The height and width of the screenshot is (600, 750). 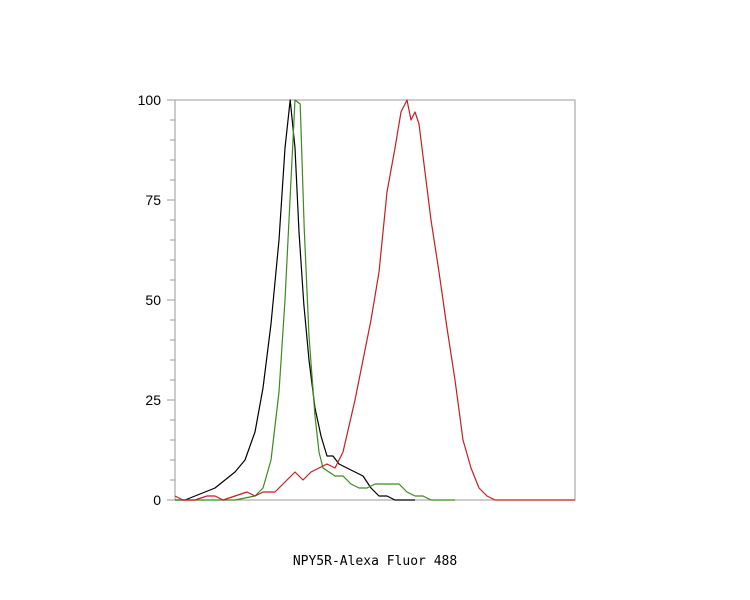 What do you see at coordinates (375, 561) in the screenshot?
I see `x-axis-title: NPY5R-Alexa Fluor 488` at bounding box center [375, 561].